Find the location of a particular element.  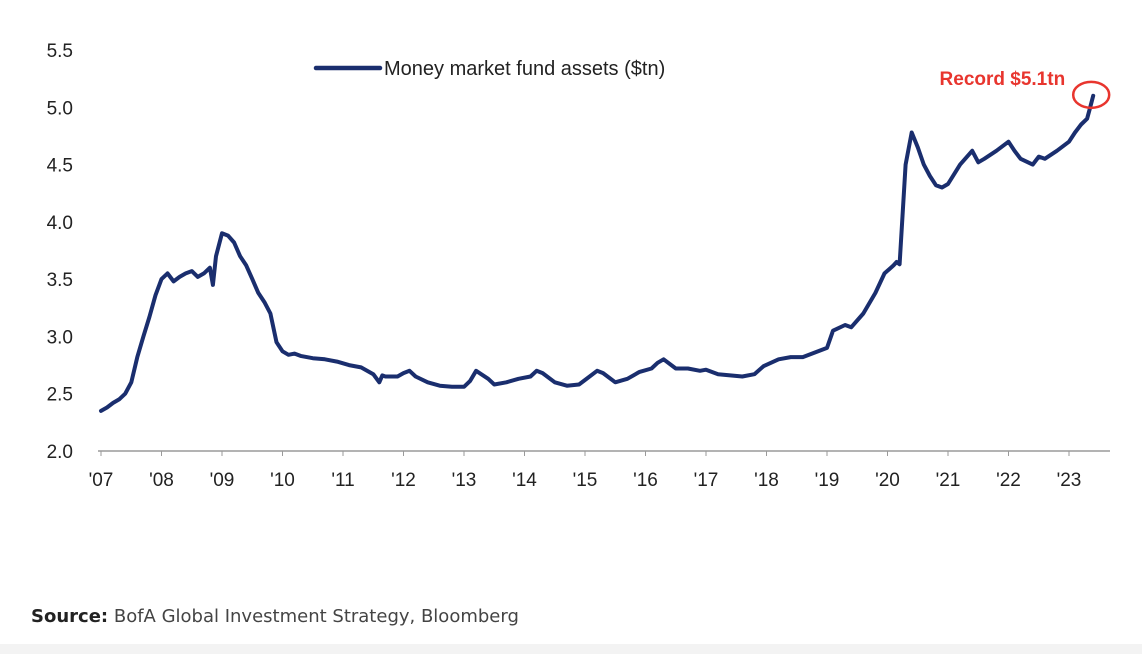

y-tick-label: 5.0 is located at coordinates (60, 108).